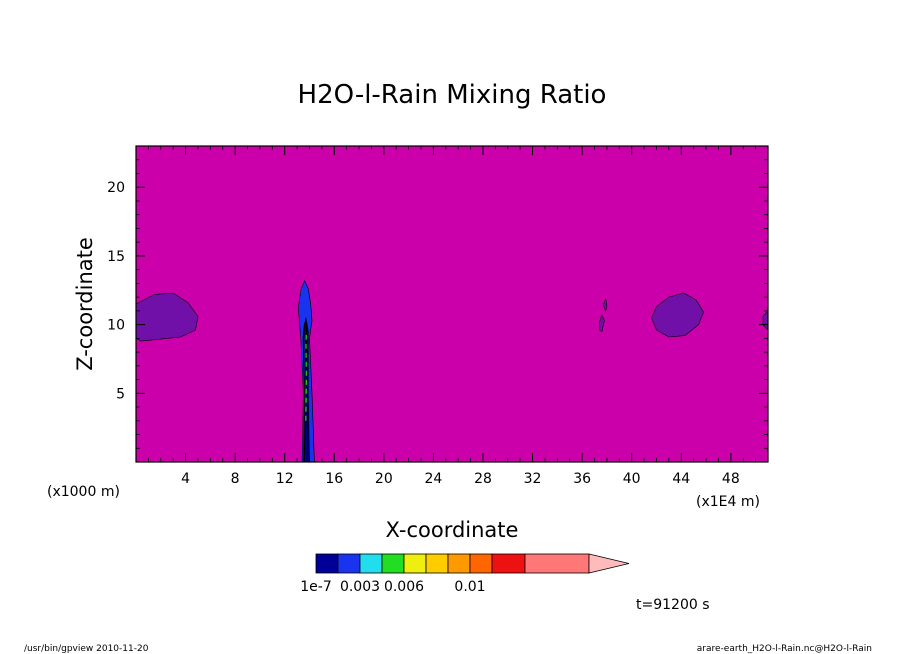  Describe the element at coordinates (360, 587) in the screenshot. I see `colorbar-label: 0.003` at that location.